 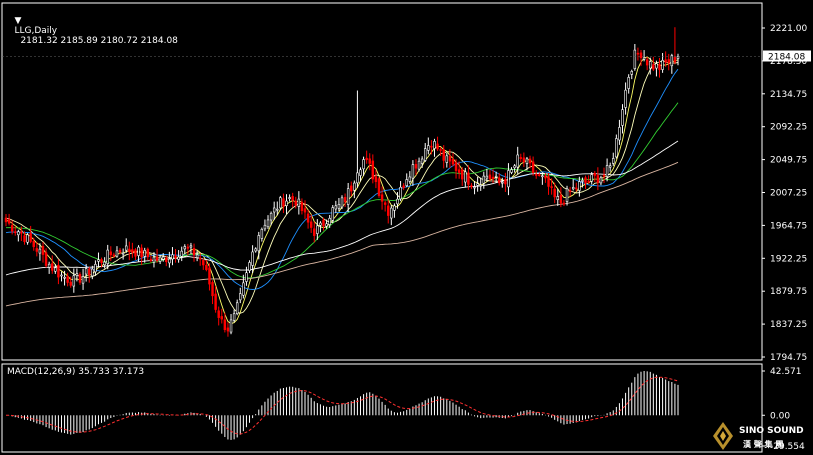 I want to click on triangle-down-icon: ▼, so click(x=18, y=21).